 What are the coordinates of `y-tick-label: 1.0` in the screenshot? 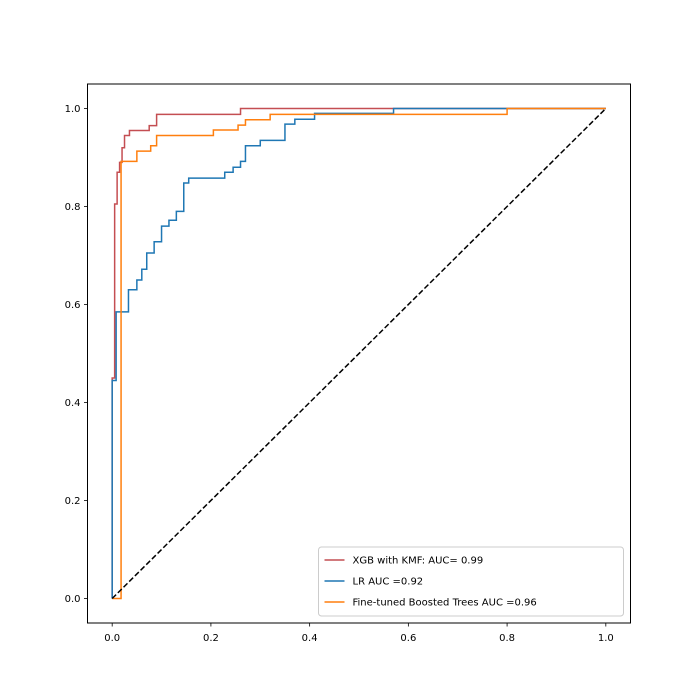 It's located at (73, 109).